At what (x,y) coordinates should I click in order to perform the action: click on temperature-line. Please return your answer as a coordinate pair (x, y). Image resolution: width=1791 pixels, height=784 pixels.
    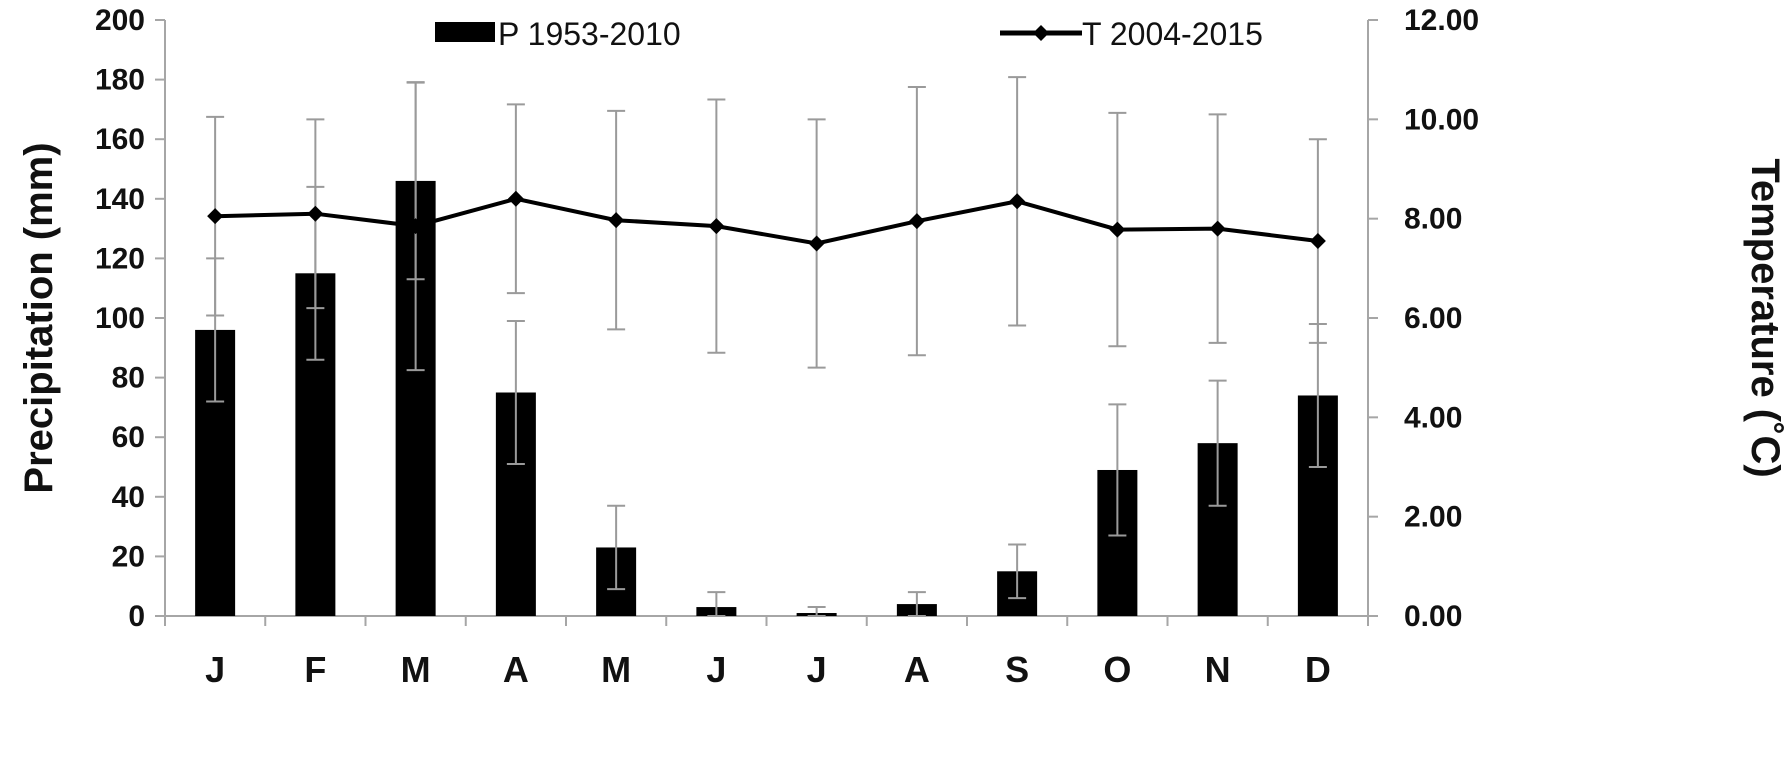
    Looking at the image, I should click on (766, 221).